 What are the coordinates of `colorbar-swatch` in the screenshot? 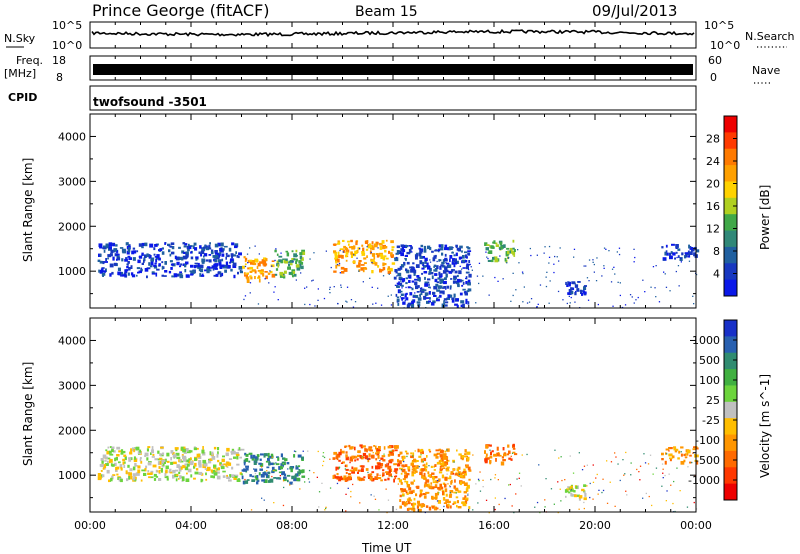 It's located at (730, 328).